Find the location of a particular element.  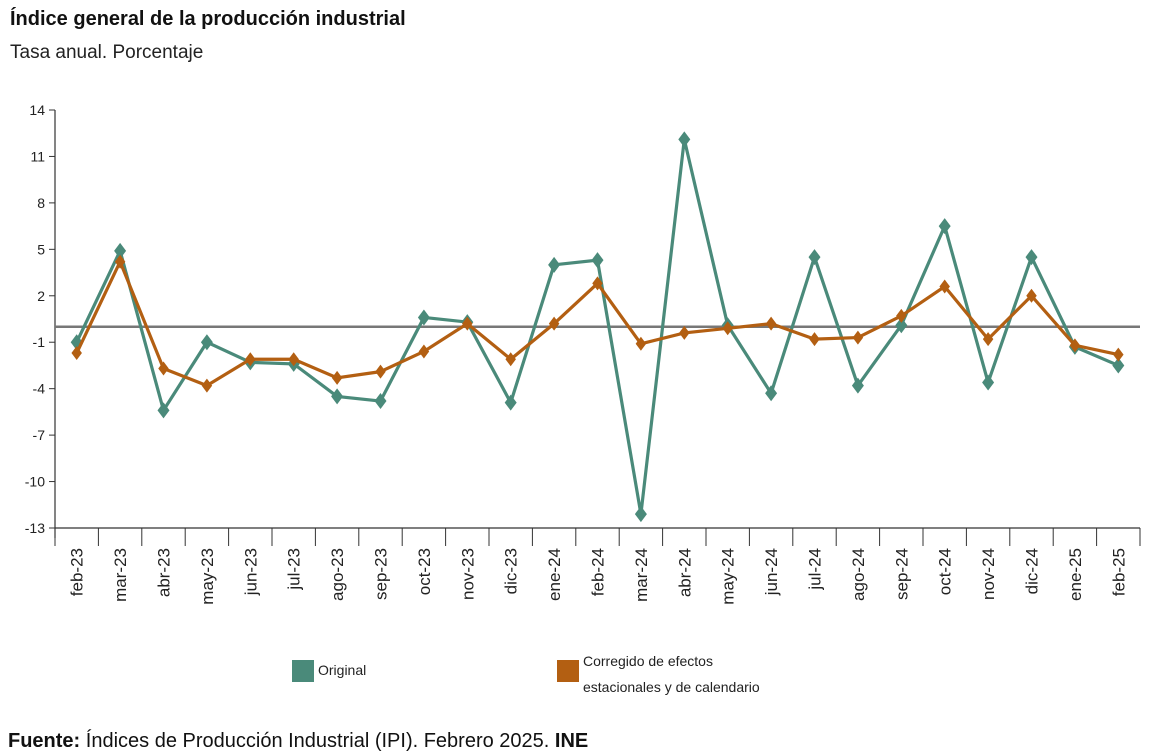

x-tick-label: ene-24 is located at coordinates (554, 574).